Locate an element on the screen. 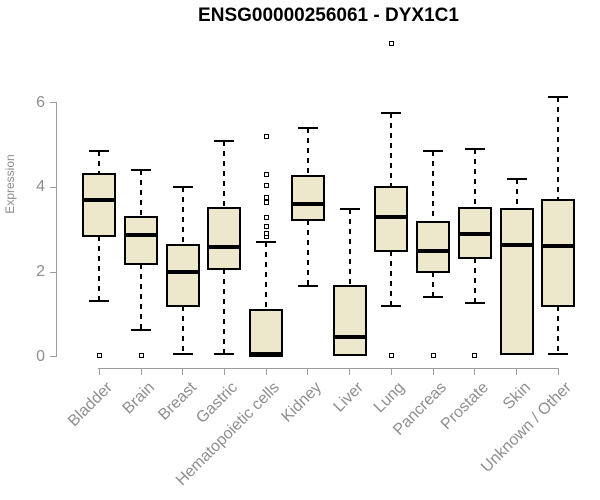  y-axis-line is located at coordinates (56, 230).